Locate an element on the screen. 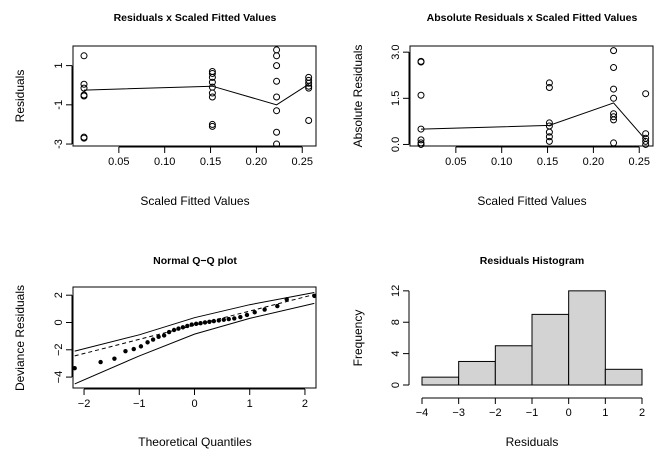 The image size is (655, 452). p3-envelope-upper is located at coordinates (194, 322).